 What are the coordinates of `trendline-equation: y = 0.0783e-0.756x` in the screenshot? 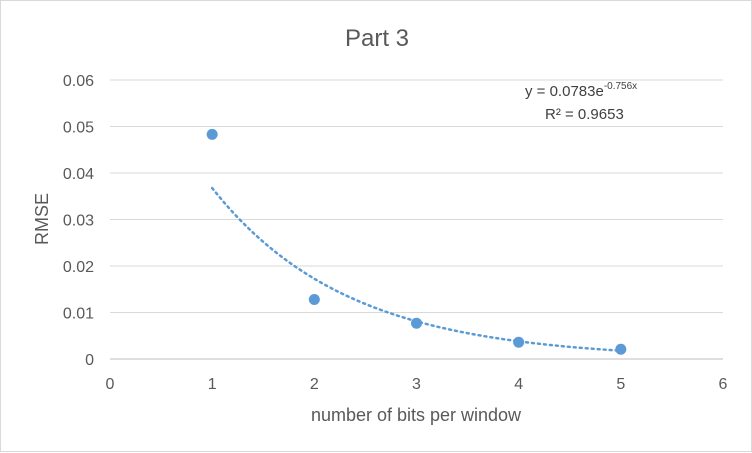 It's located at (581, 90).